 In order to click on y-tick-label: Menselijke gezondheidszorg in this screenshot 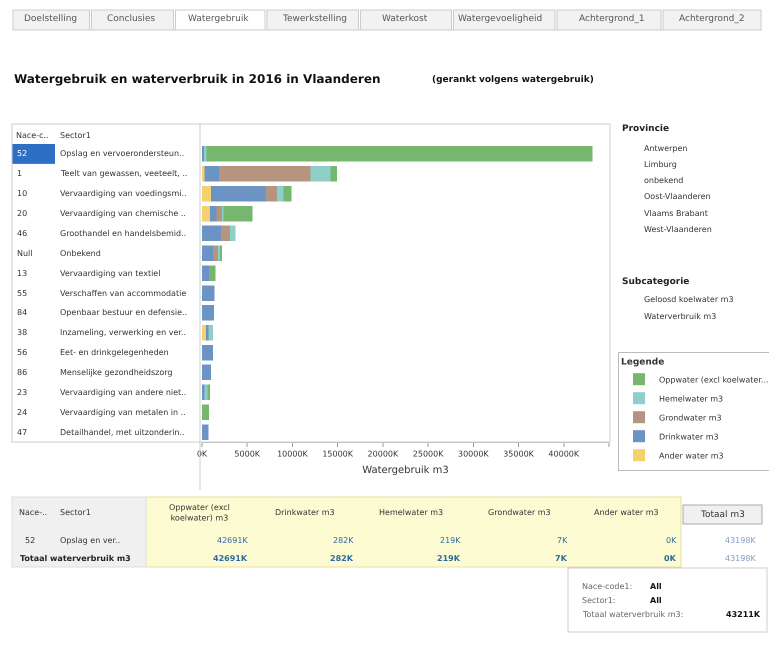, I will do `click(116, 372)`.